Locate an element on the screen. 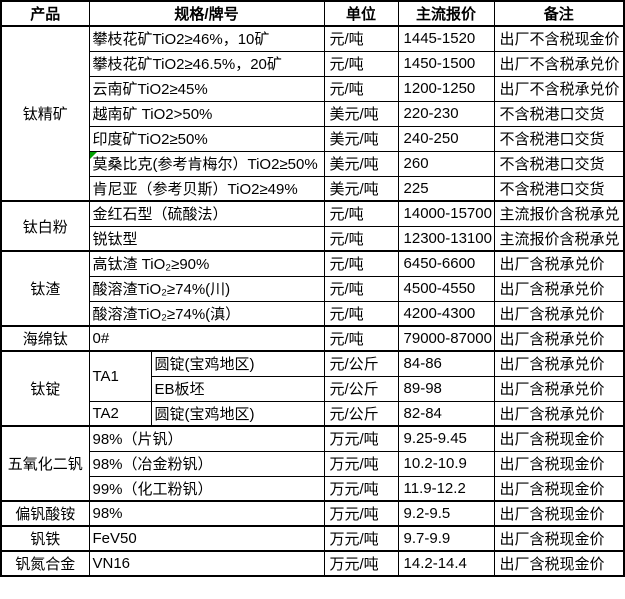 The width and height of the screenshot is (625, 599). table-row: 五氧化二钒 98%（片钒） 万元/吨 9.25-9.45 出厂含税现金价 is located at coordinates (312, 463).